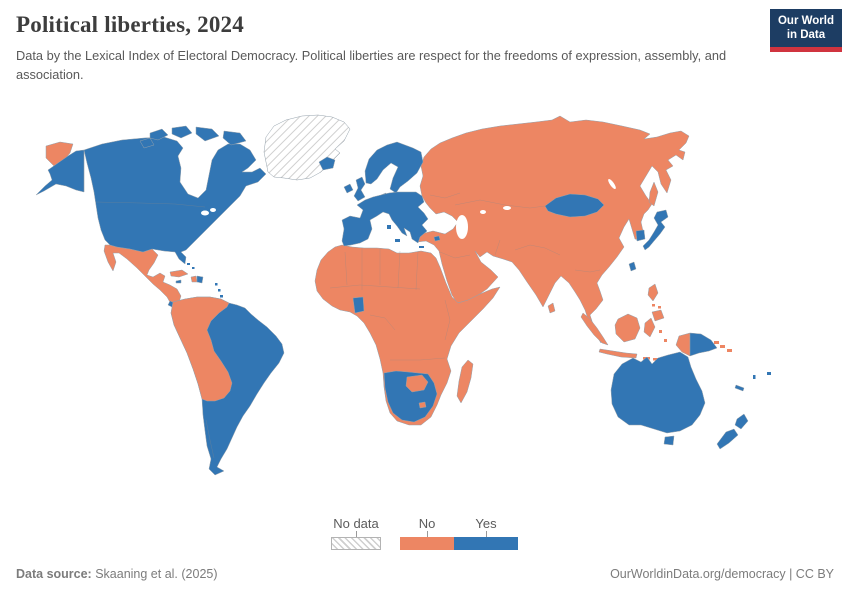 The image size is (850, 600). I want to click on region-nz-north-island, so click(741, 421).